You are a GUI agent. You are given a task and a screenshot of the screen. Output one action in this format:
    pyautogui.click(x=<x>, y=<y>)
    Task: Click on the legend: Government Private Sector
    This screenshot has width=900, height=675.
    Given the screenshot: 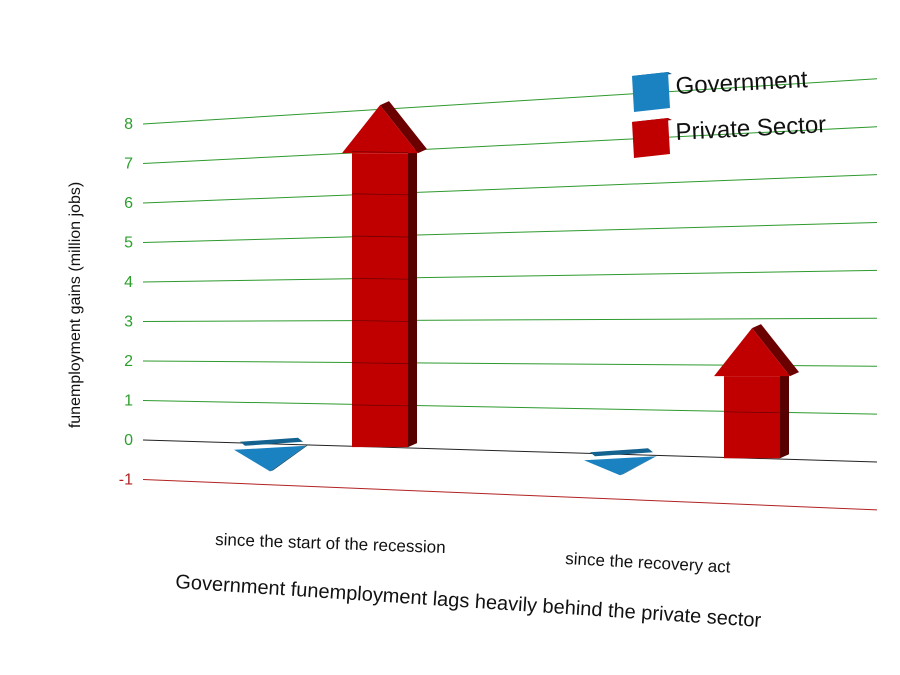 What is the action you would take?
    pyautogui.click(x=729, y=112)
    